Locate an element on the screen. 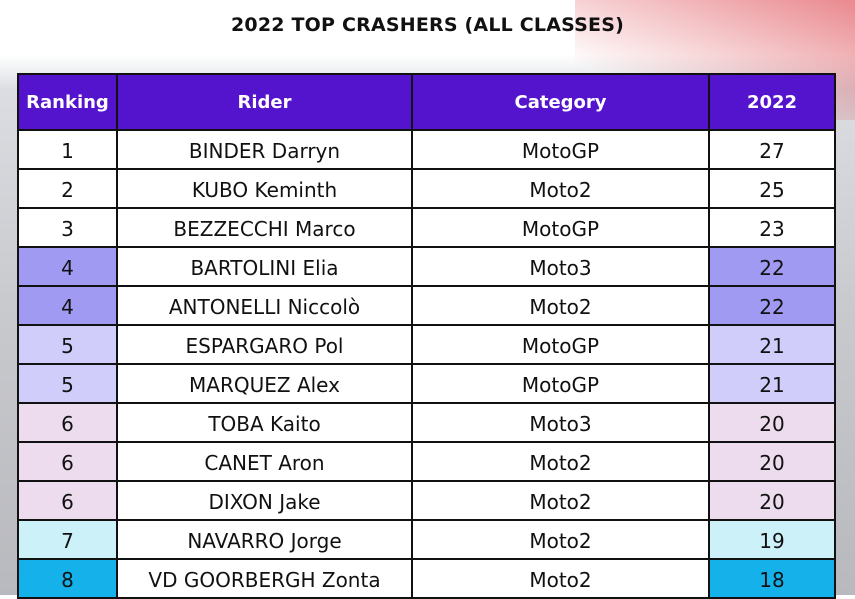 The image size is (855, 599). rider-cell: VD GOORBERGH Zonta is located at coordinates (264, 578).